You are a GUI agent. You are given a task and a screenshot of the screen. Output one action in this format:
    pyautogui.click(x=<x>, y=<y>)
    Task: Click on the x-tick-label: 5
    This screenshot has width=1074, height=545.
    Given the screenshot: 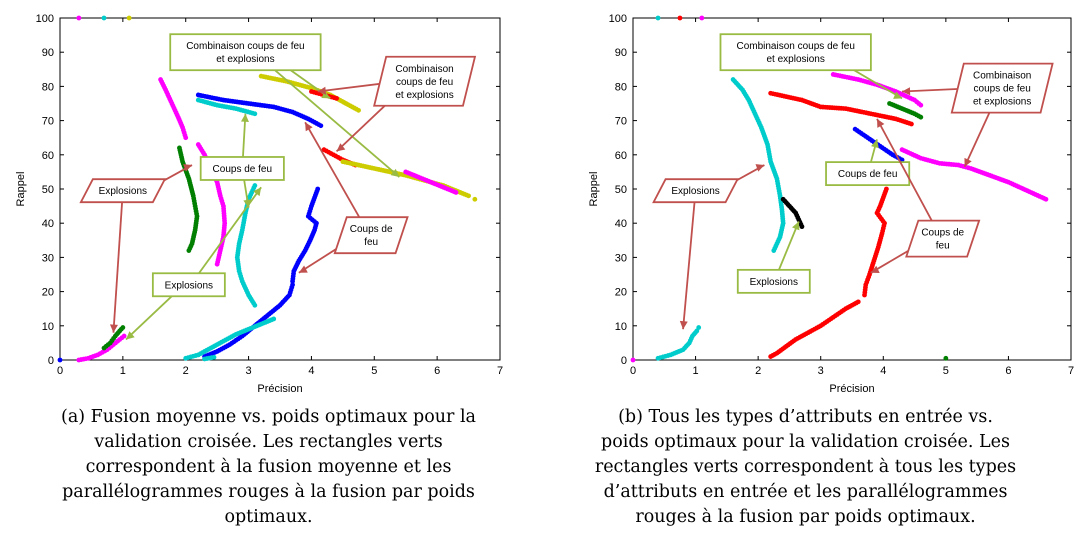 What is the action you would take?
    pyautogui.click(x=374, y=371)
    